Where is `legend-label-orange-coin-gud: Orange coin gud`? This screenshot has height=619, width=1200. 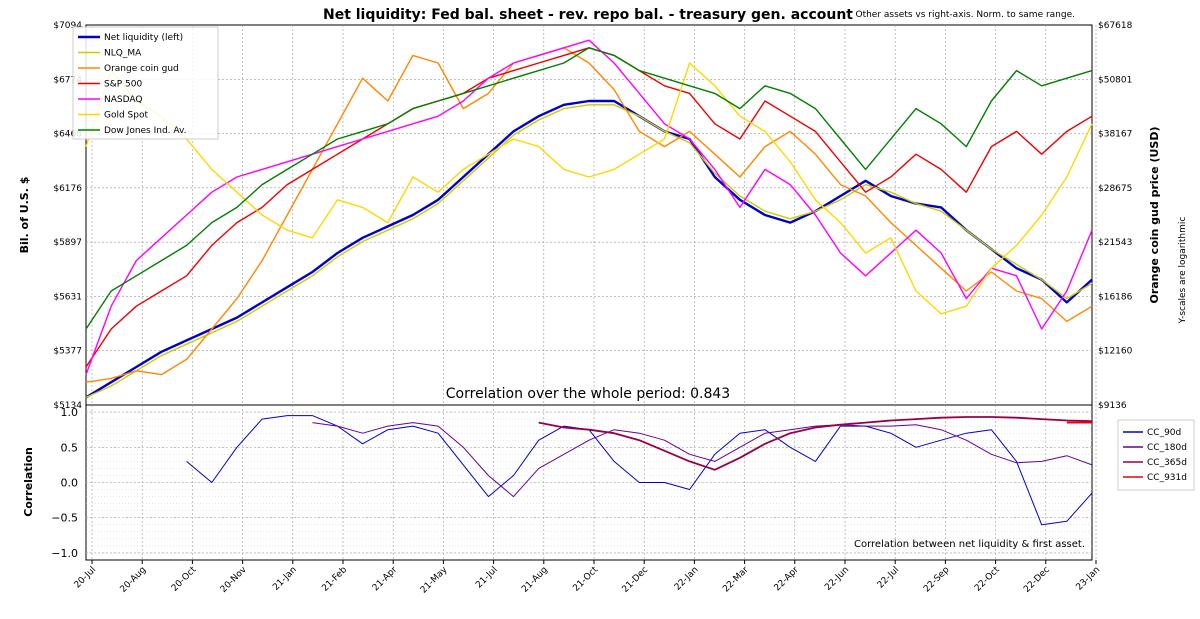
legend-label-orange-coin-gud: Orange coin gud is located at coordinates (141, 69).